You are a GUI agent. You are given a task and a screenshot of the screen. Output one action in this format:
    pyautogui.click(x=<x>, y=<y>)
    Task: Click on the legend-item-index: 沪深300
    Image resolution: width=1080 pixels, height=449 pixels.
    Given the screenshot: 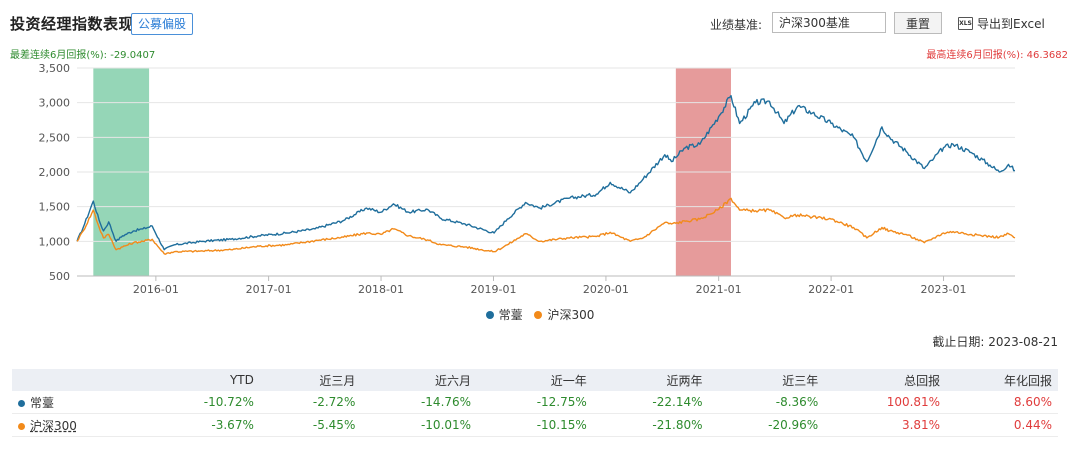 What is the action you would take?
    pyautogui.click(x=564, y=314)
    